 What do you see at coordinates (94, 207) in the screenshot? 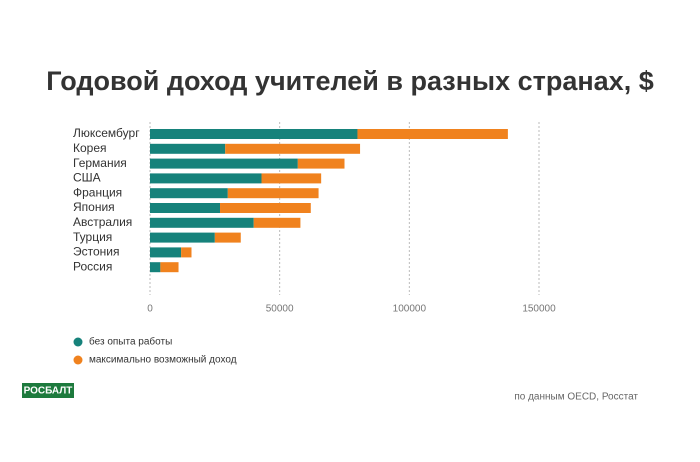
I see `y-tick-label: Япония` at bounding box center [94, 207].